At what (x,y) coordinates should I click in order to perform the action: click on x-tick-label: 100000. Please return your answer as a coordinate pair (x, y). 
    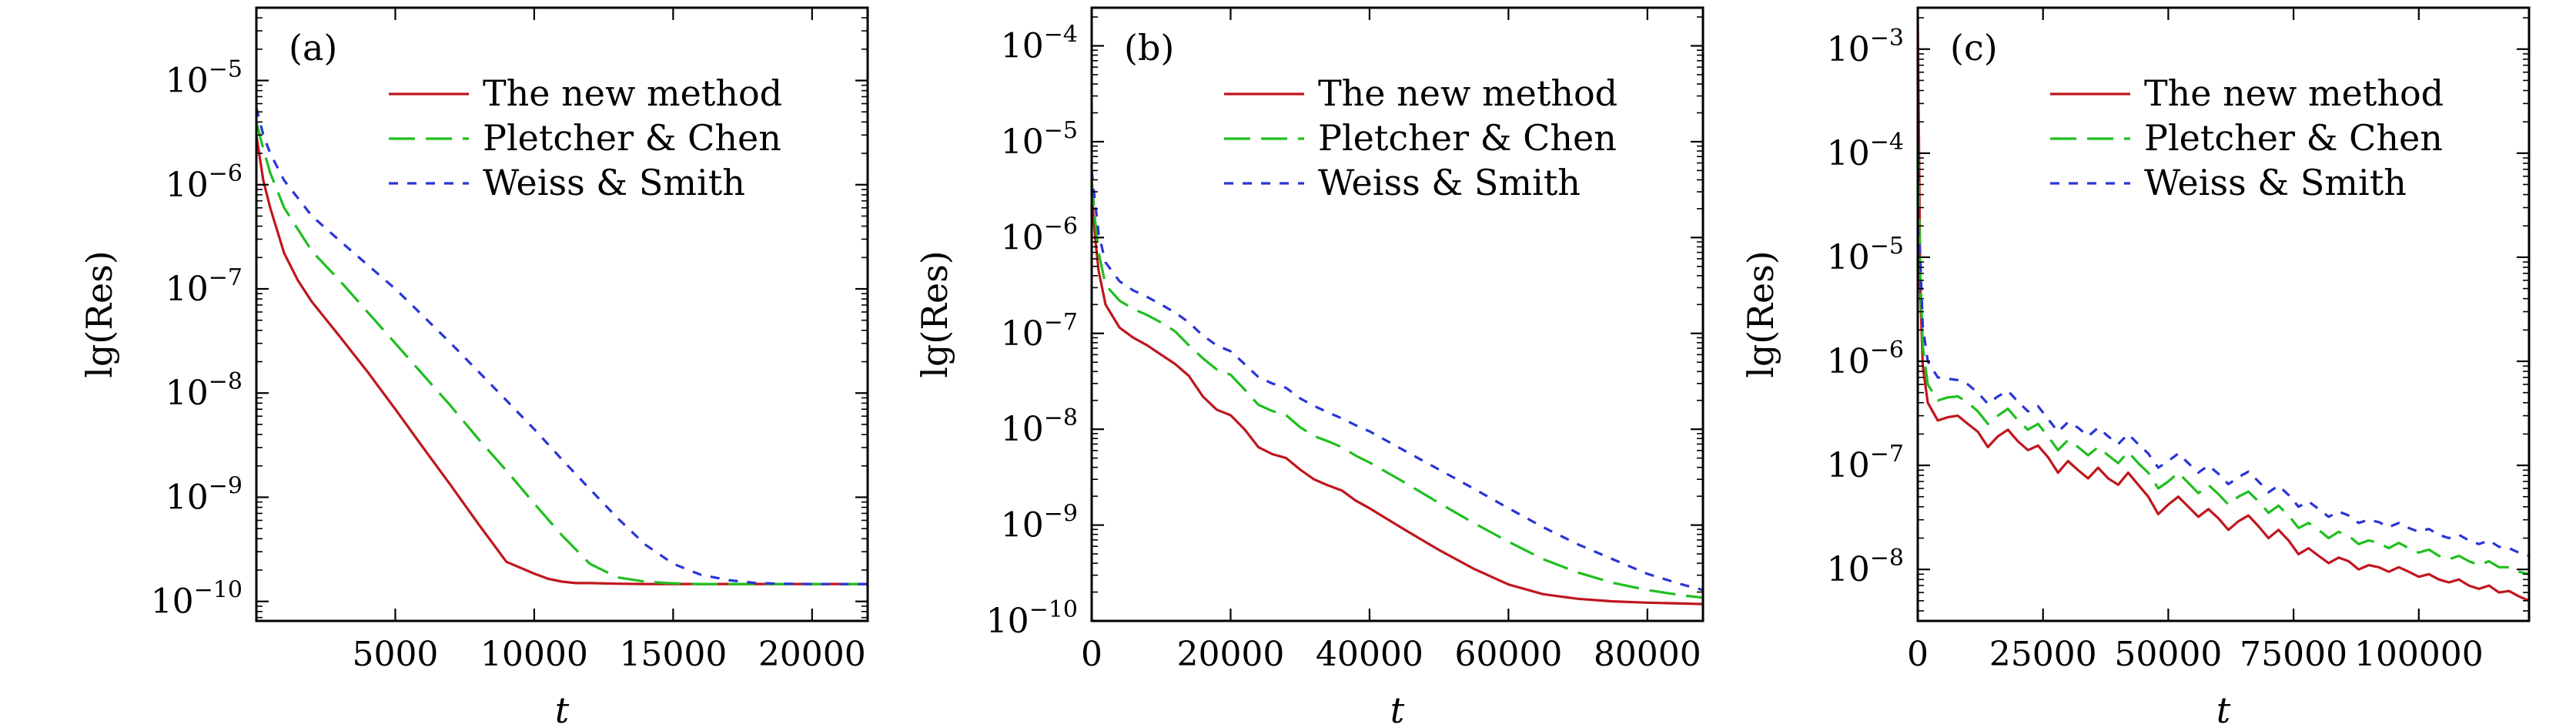
    Looking at the image, I should click on (2419, 654).